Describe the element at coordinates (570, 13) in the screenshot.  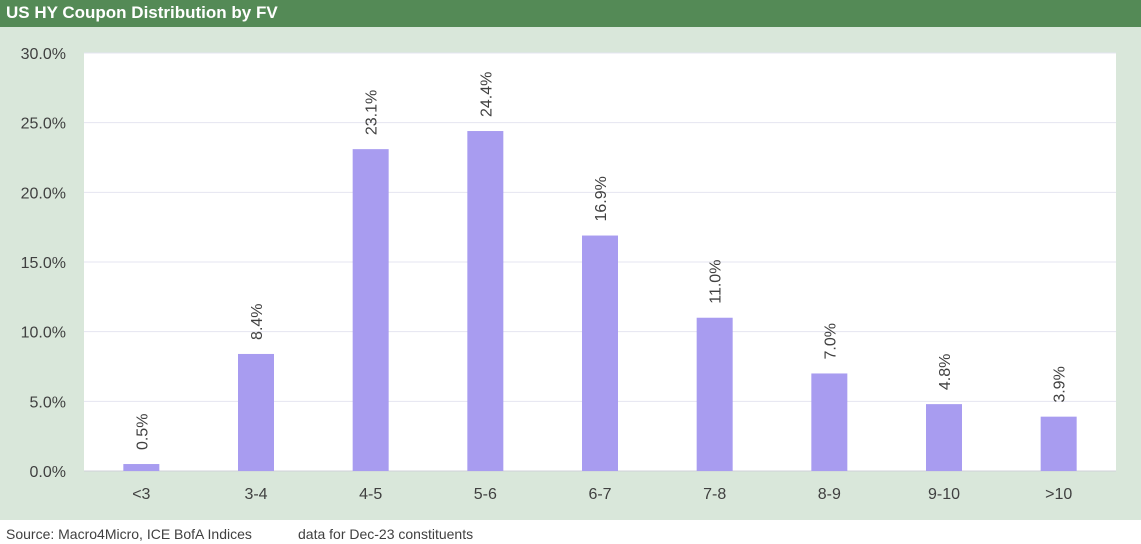
I see `title-bar: US HY Coupon Distribution by FV` at that location.